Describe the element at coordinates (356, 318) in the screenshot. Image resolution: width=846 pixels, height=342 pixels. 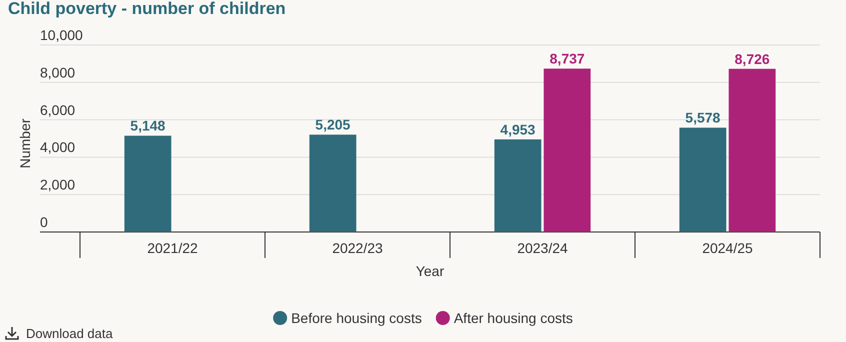
I see `legend-label: Before housing costs` at that location.